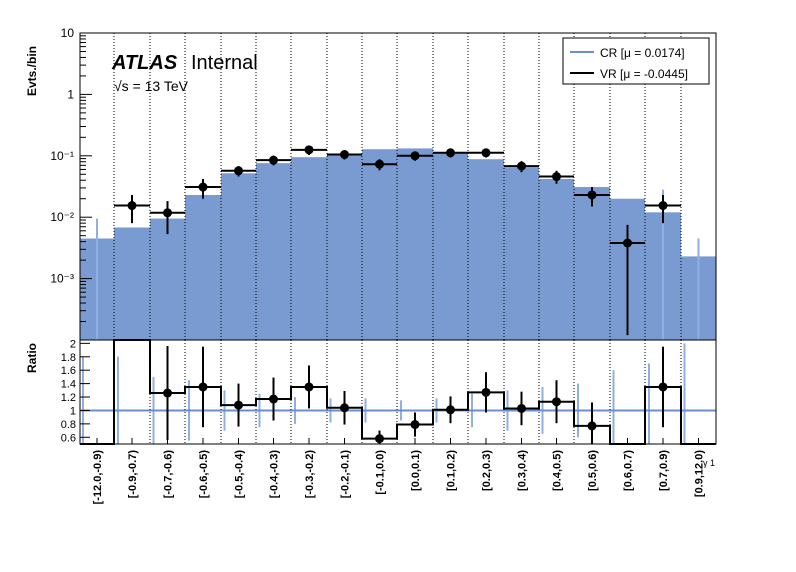  I want to click on ratio-y-tick-label: 1.2, so click(68, 398).